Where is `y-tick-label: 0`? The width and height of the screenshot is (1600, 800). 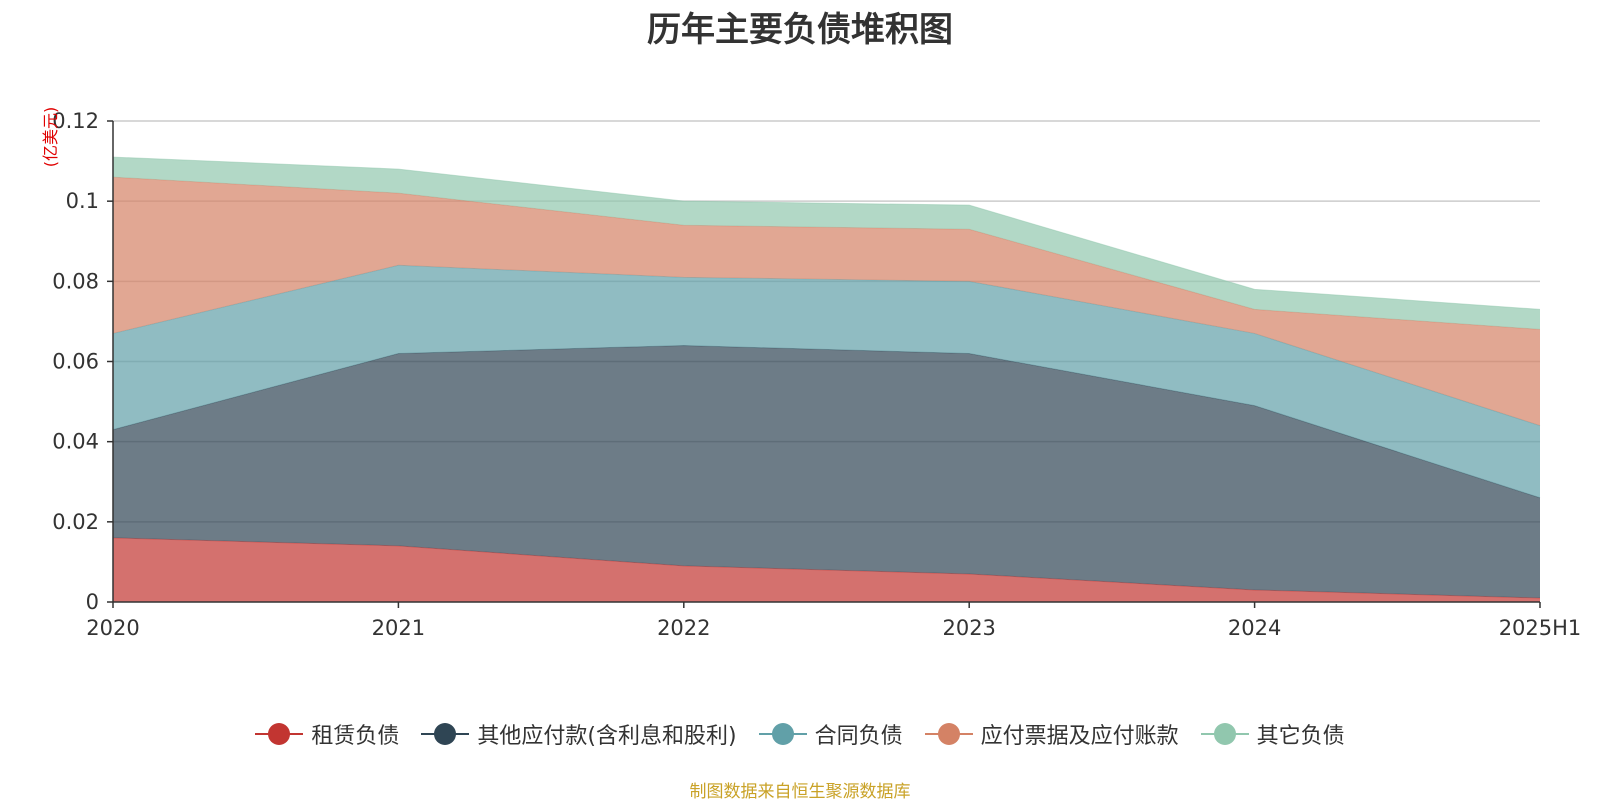 y-tick-label: 0 is located at coordinates (92, 602).